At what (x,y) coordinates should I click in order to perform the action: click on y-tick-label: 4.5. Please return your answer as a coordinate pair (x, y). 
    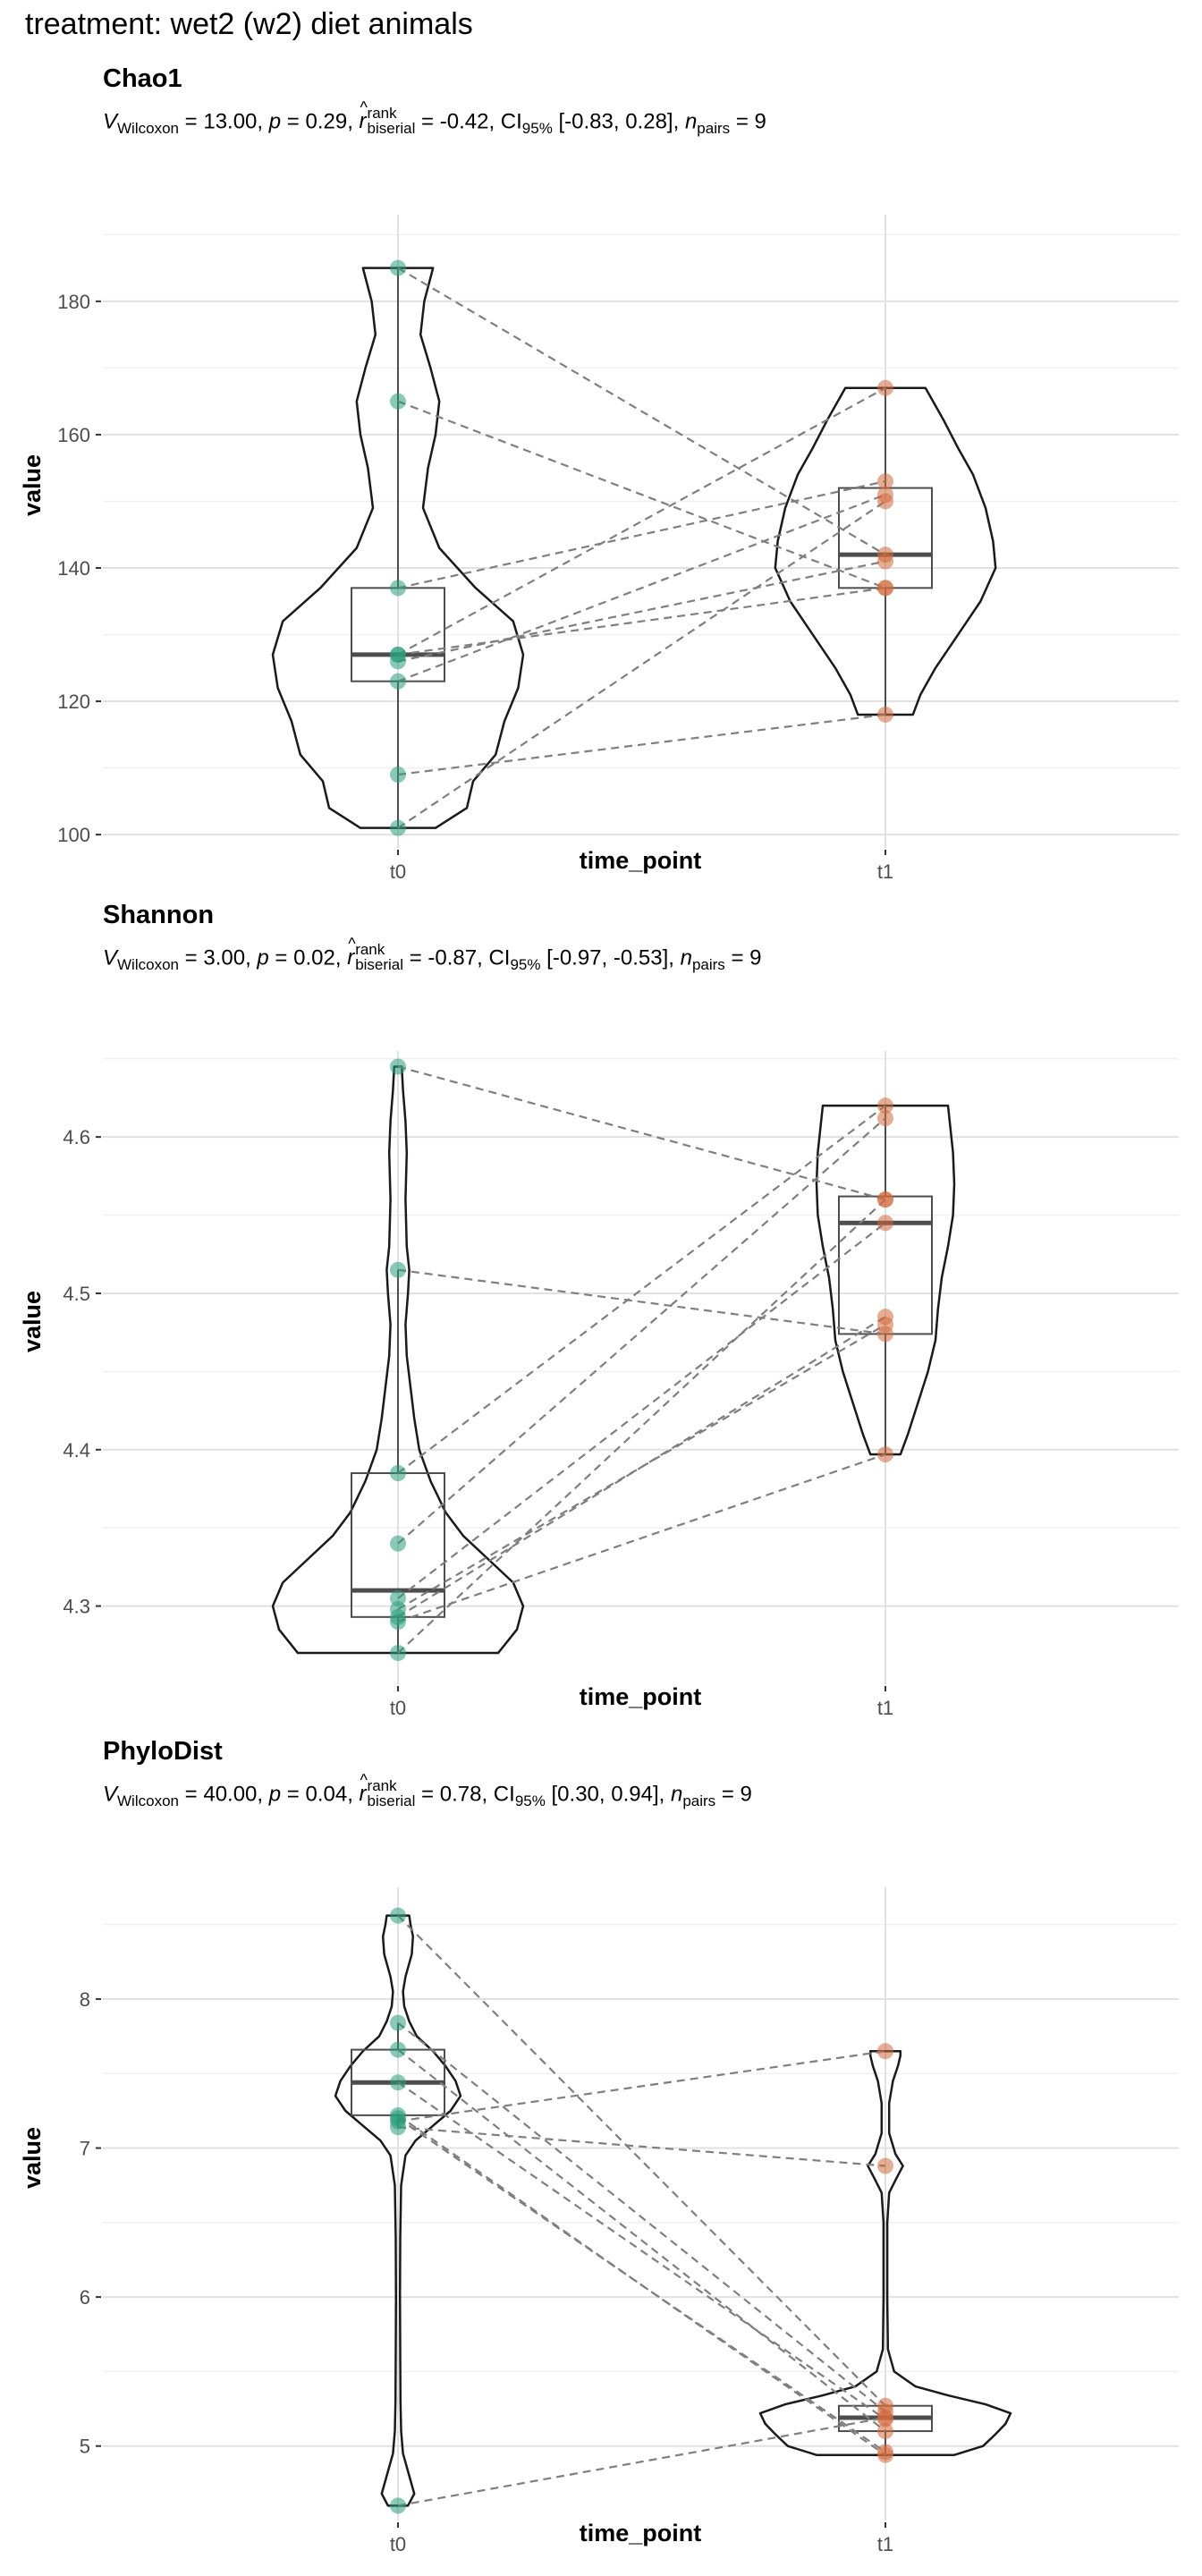
    Looking at the image, I should click on (76, 1294).